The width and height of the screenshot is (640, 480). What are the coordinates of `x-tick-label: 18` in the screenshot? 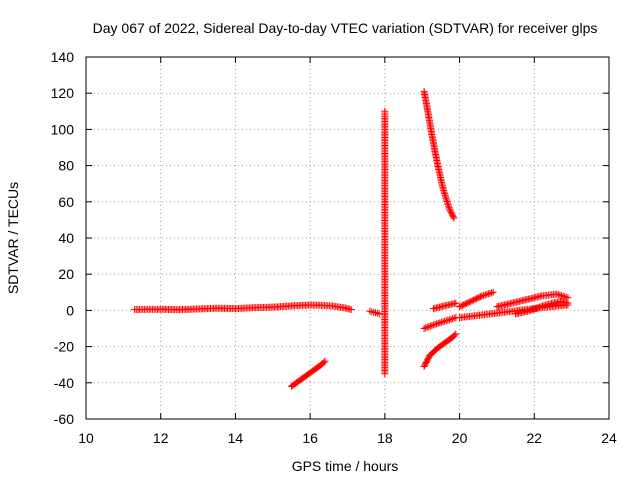 It's located at (385, 438).